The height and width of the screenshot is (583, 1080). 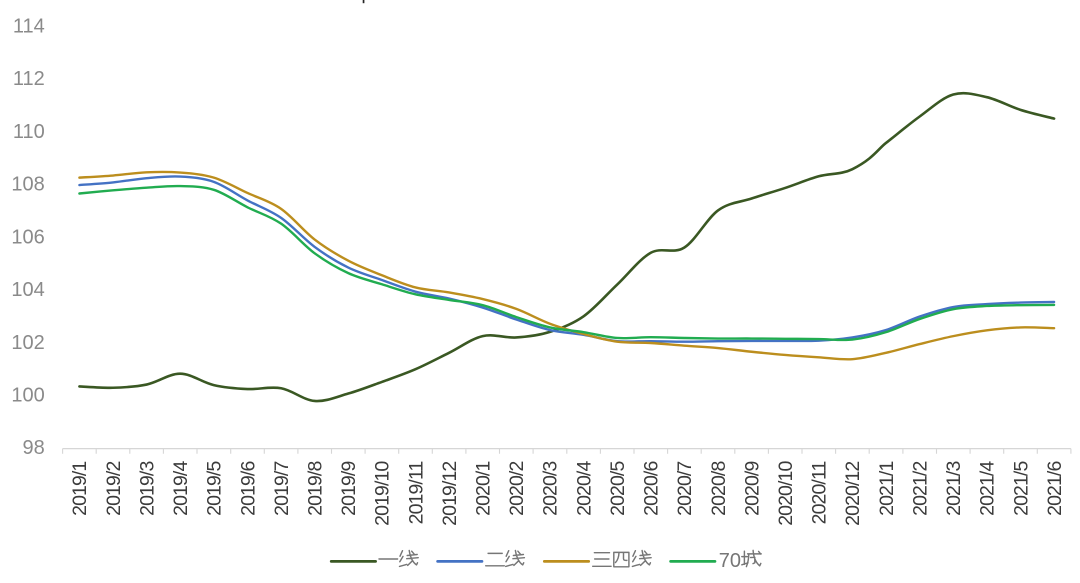 I want to click on svg-text: 70, so click(x=730, y=561).